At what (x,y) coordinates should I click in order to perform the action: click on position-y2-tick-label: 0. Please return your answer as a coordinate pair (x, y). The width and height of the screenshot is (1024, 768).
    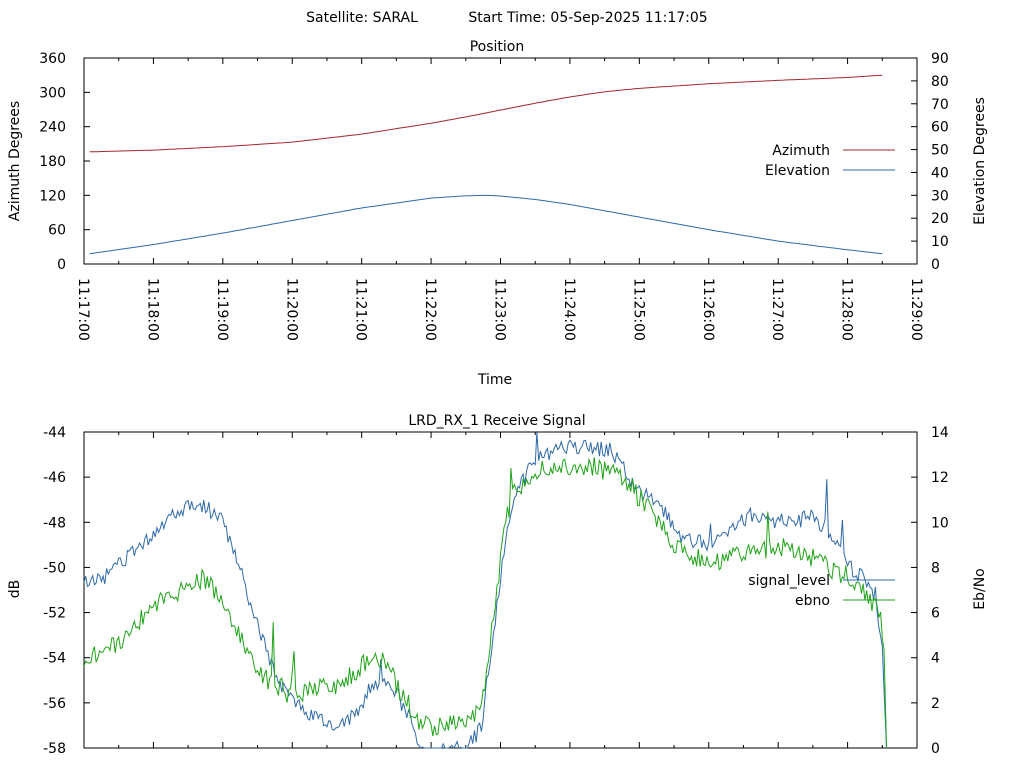
    Looking at the image, I should click on (935, 265).